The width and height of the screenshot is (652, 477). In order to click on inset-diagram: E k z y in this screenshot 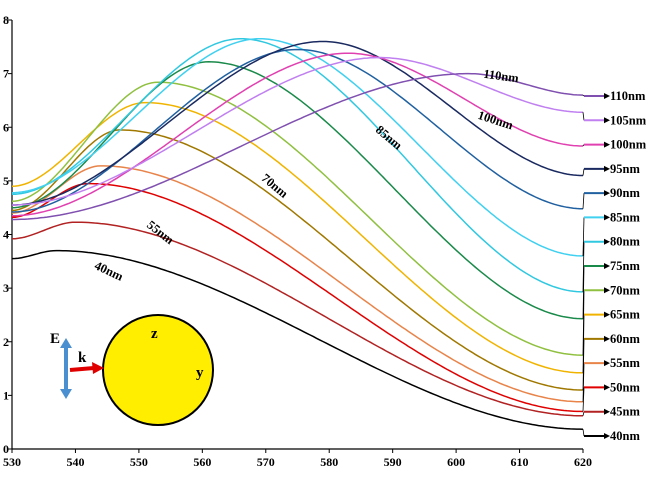, I will do `click(132, 370)`.